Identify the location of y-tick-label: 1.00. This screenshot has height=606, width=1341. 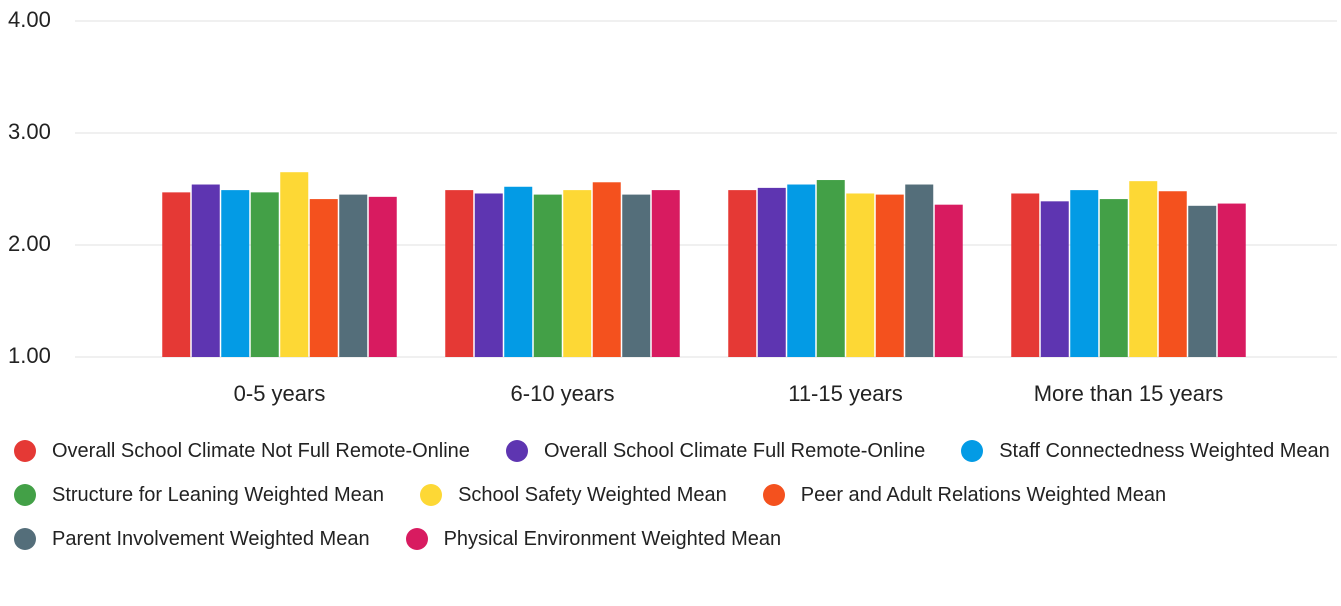
(29, 355).